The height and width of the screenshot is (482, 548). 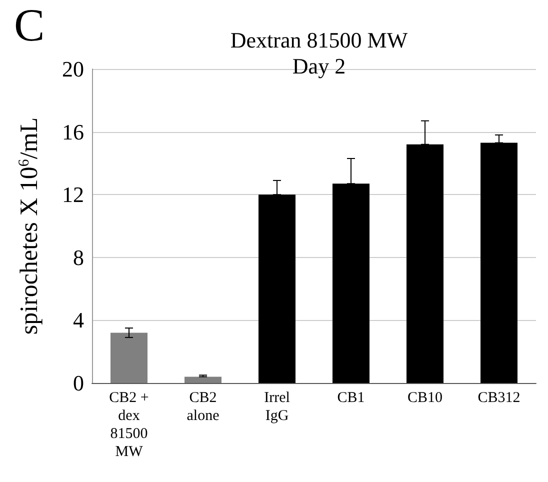 What do you see at coordinates (203, 407) in the screenshot?
I see `x-tick-label: CB2 alone` at bounding box center [203, 407].